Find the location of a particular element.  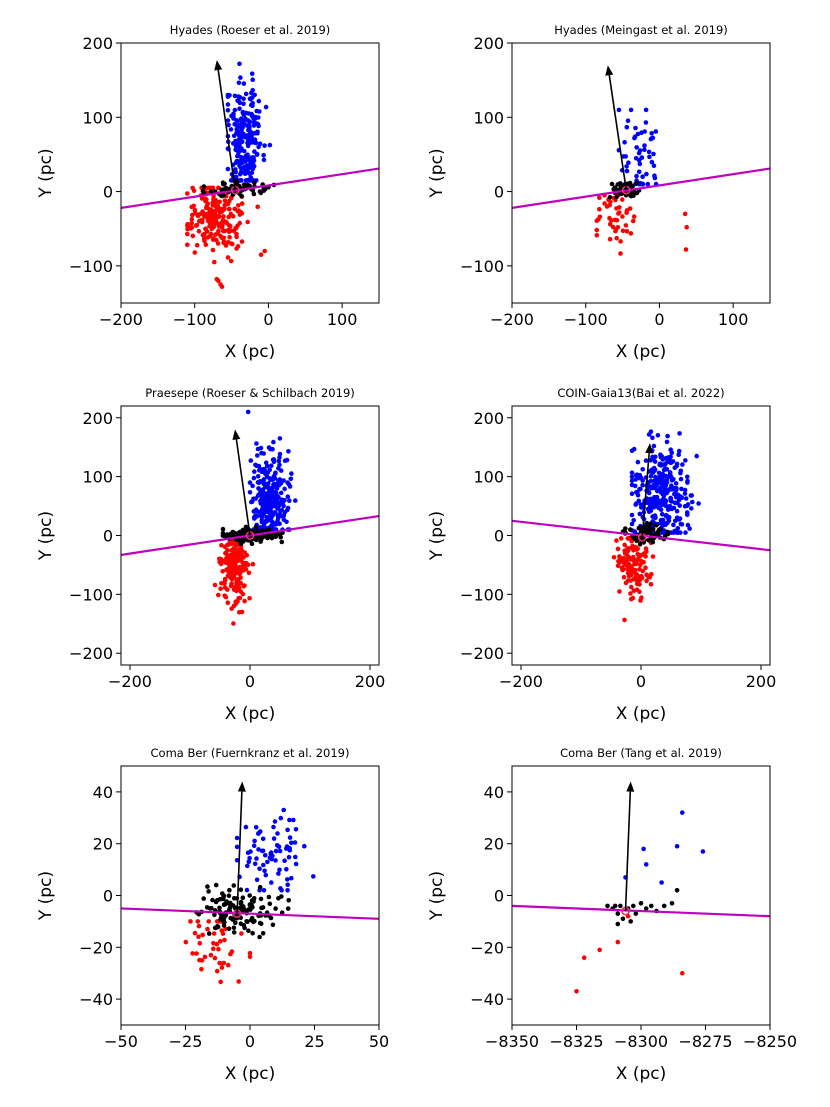

x-tick-label: −8350 is located at coordinates (512, 1041).